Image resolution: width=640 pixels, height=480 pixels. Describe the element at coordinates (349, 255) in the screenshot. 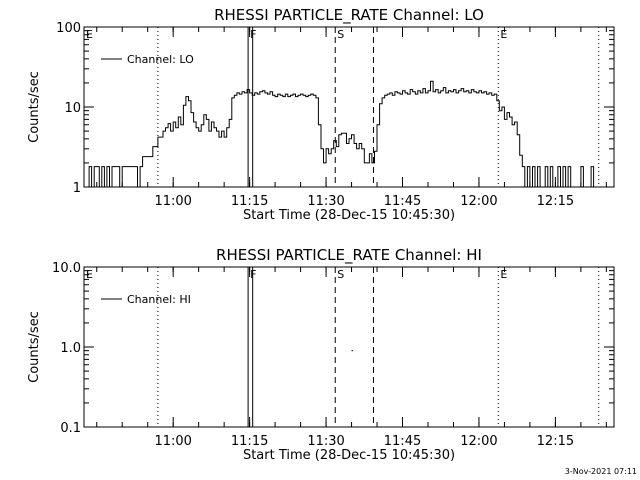

I see `chart-title: RHESSI PARTICLE_RATE Channel: HI` at that location.